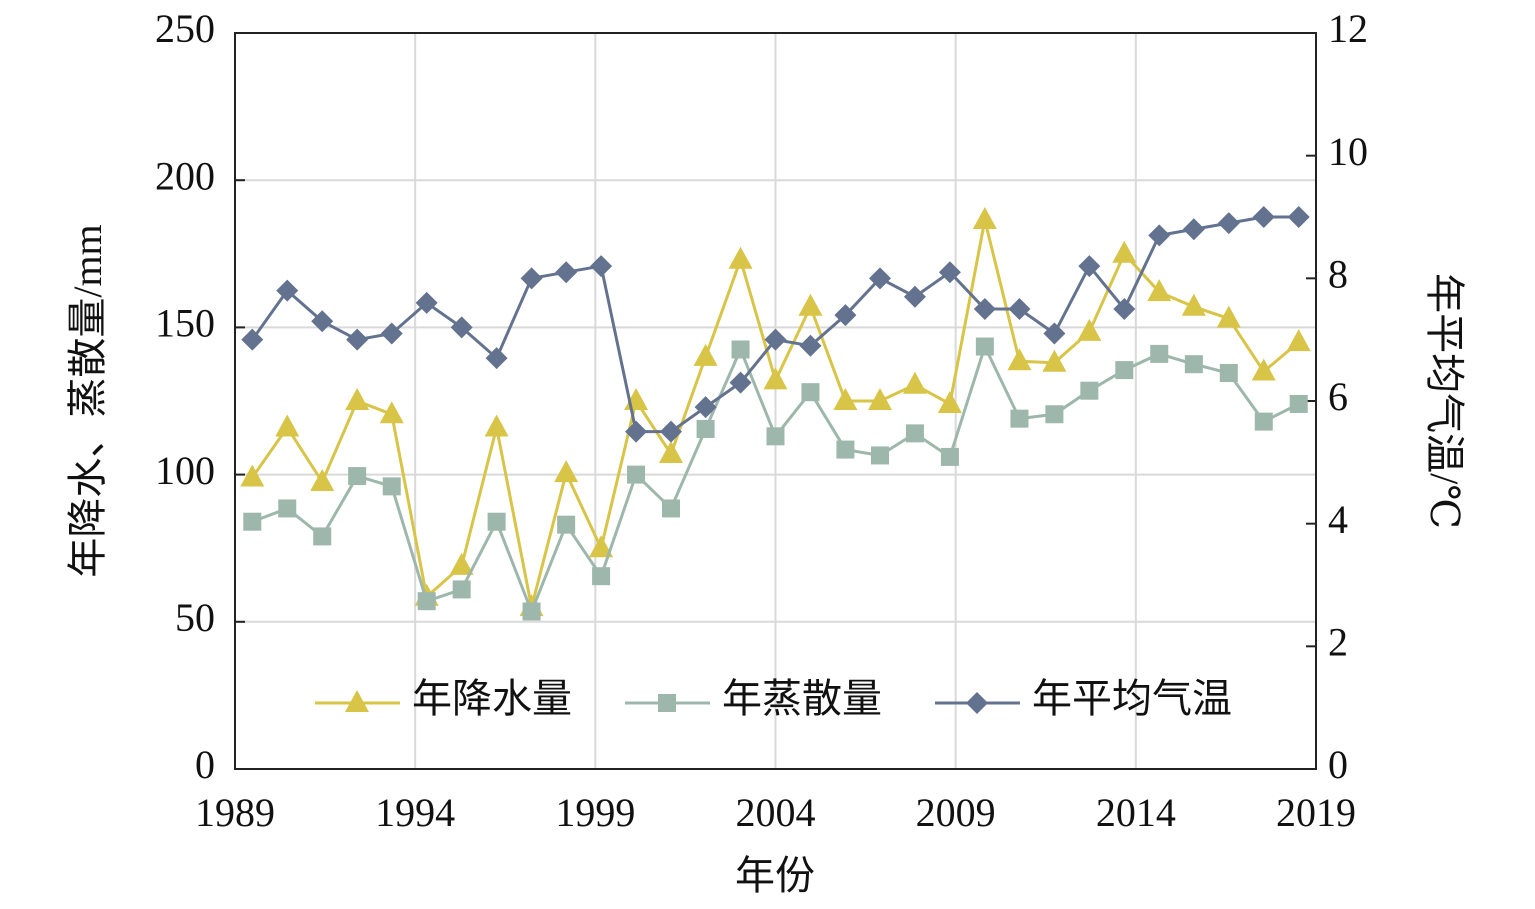  What do you see at coordinates (205, 764) in the screenshot?
I see `y-tick-label: 0` at bounding box center [205, 764].